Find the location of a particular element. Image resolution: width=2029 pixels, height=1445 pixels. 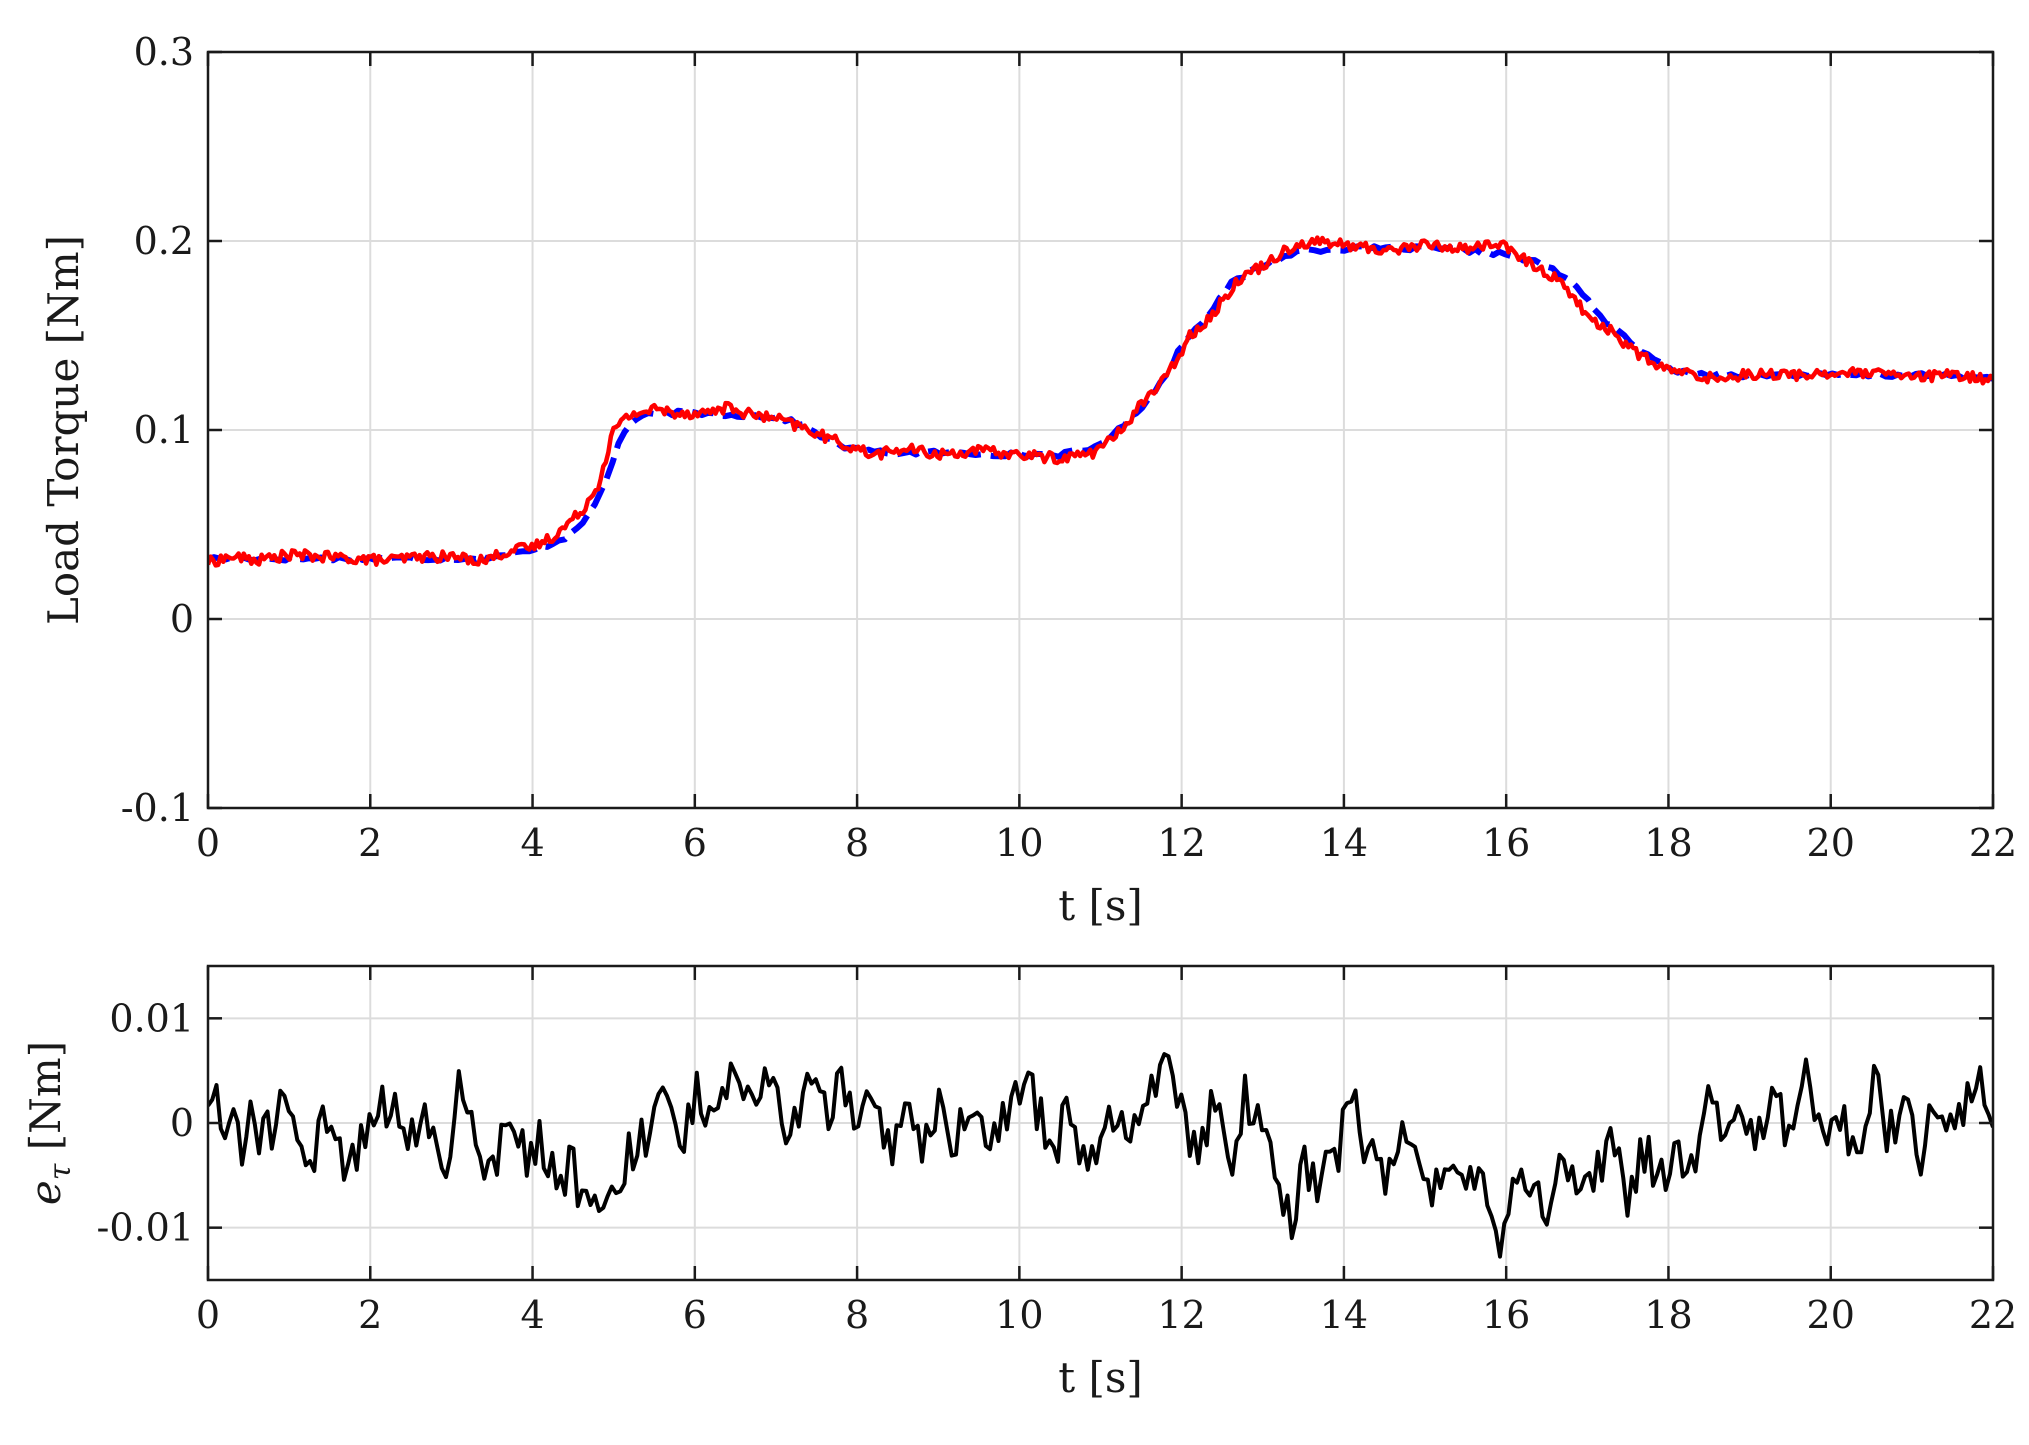

top-y-axis-label: Load Torque [Nm] is located at coordinates (63, 430).